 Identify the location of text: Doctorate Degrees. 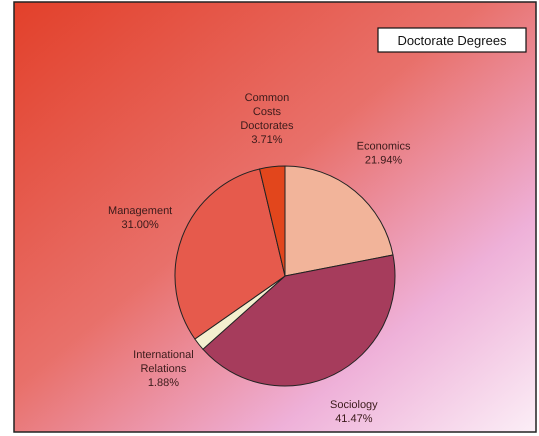
(452, 40).